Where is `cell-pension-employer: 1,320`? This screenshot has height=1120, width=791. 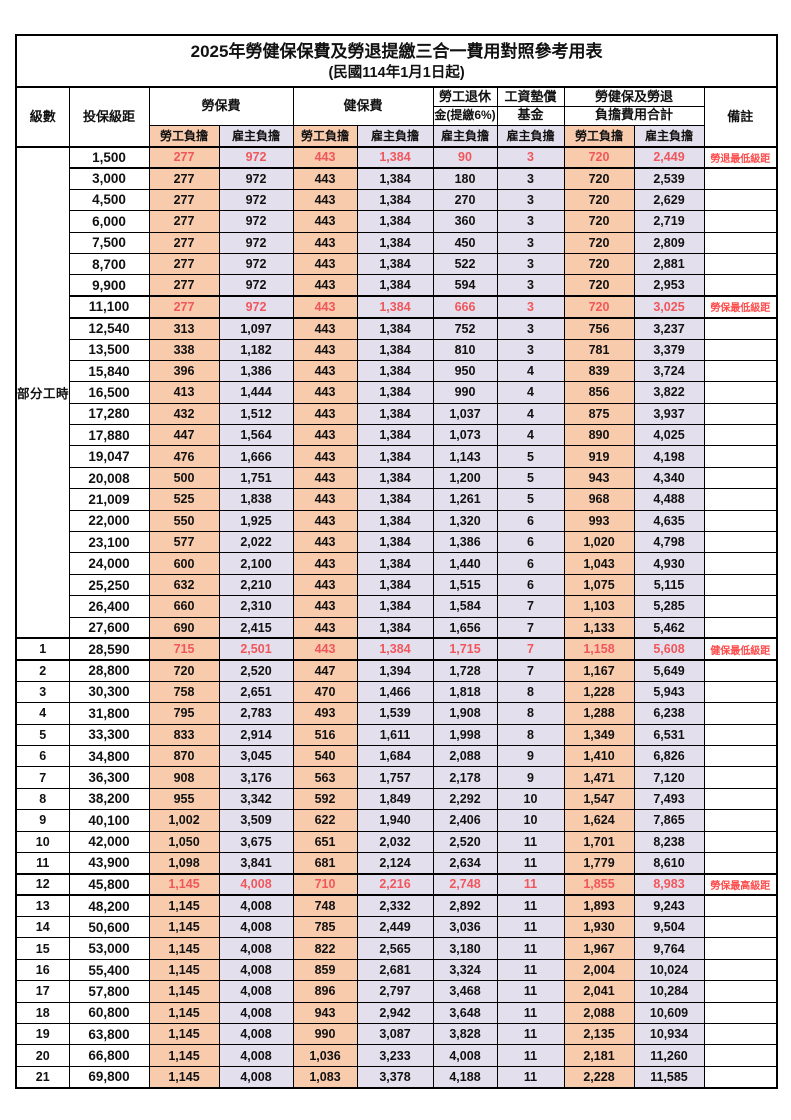 cell-pension-employer: 1,320 is located at coordinates (465, 521).